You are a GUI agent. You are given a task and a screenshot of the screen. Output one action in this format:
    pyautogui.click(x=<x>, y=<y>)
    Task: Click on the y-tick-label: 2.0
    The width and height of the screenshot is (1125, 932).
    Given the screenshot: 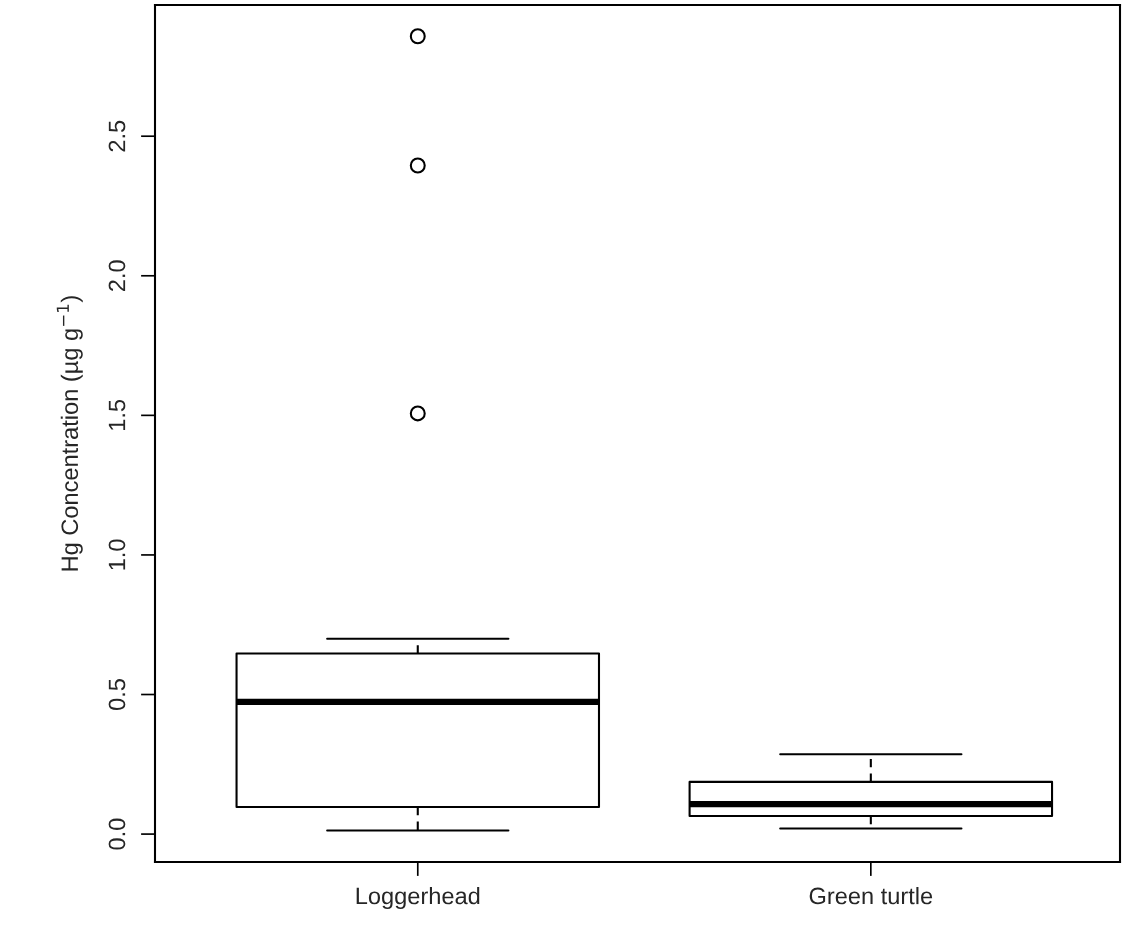 What is the action you would take?
    pyautogui.click(x=117, y=275)
    